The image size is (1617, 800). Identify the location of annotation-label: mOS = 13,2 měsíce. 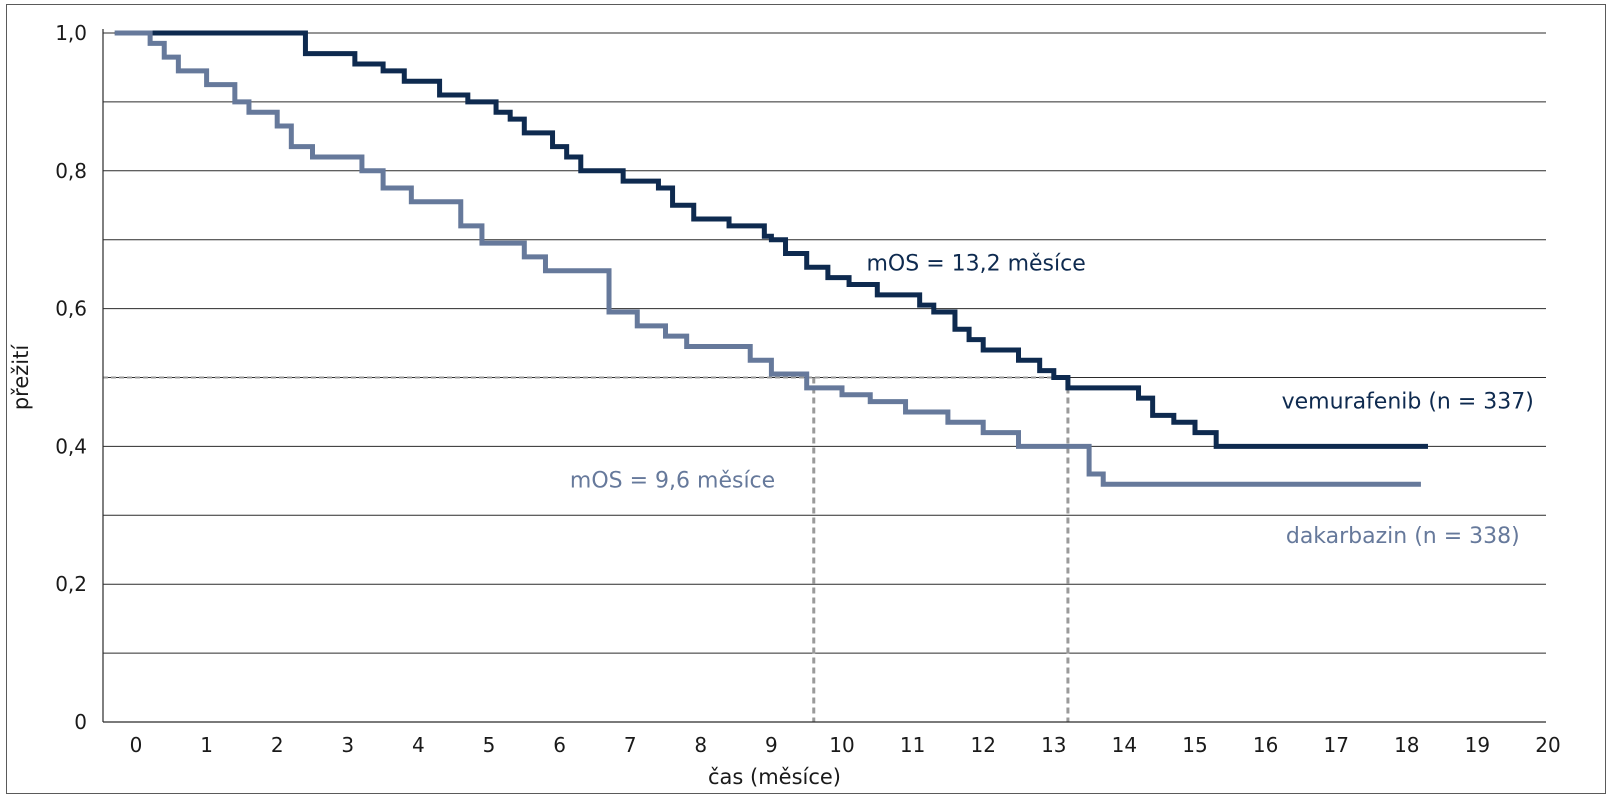
(975, 264).